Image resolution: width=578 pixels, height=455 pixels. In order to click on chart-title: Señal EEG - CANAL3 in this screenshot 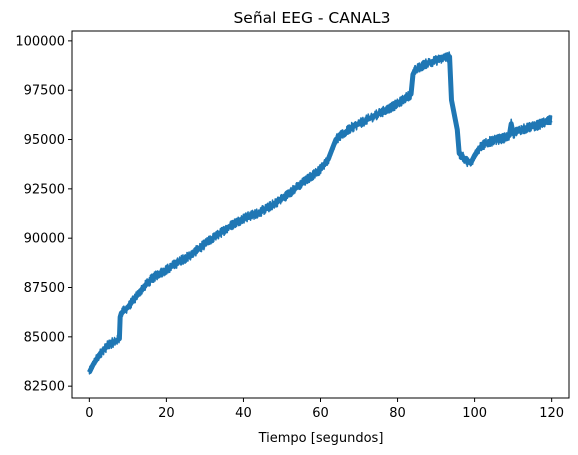, I will do `click(311, 18)`.